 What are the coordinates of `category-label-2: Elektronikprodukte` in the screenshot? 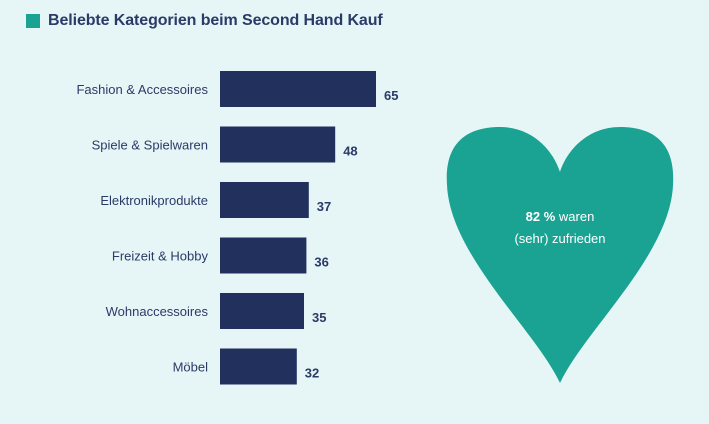 It's located at (154, 200).